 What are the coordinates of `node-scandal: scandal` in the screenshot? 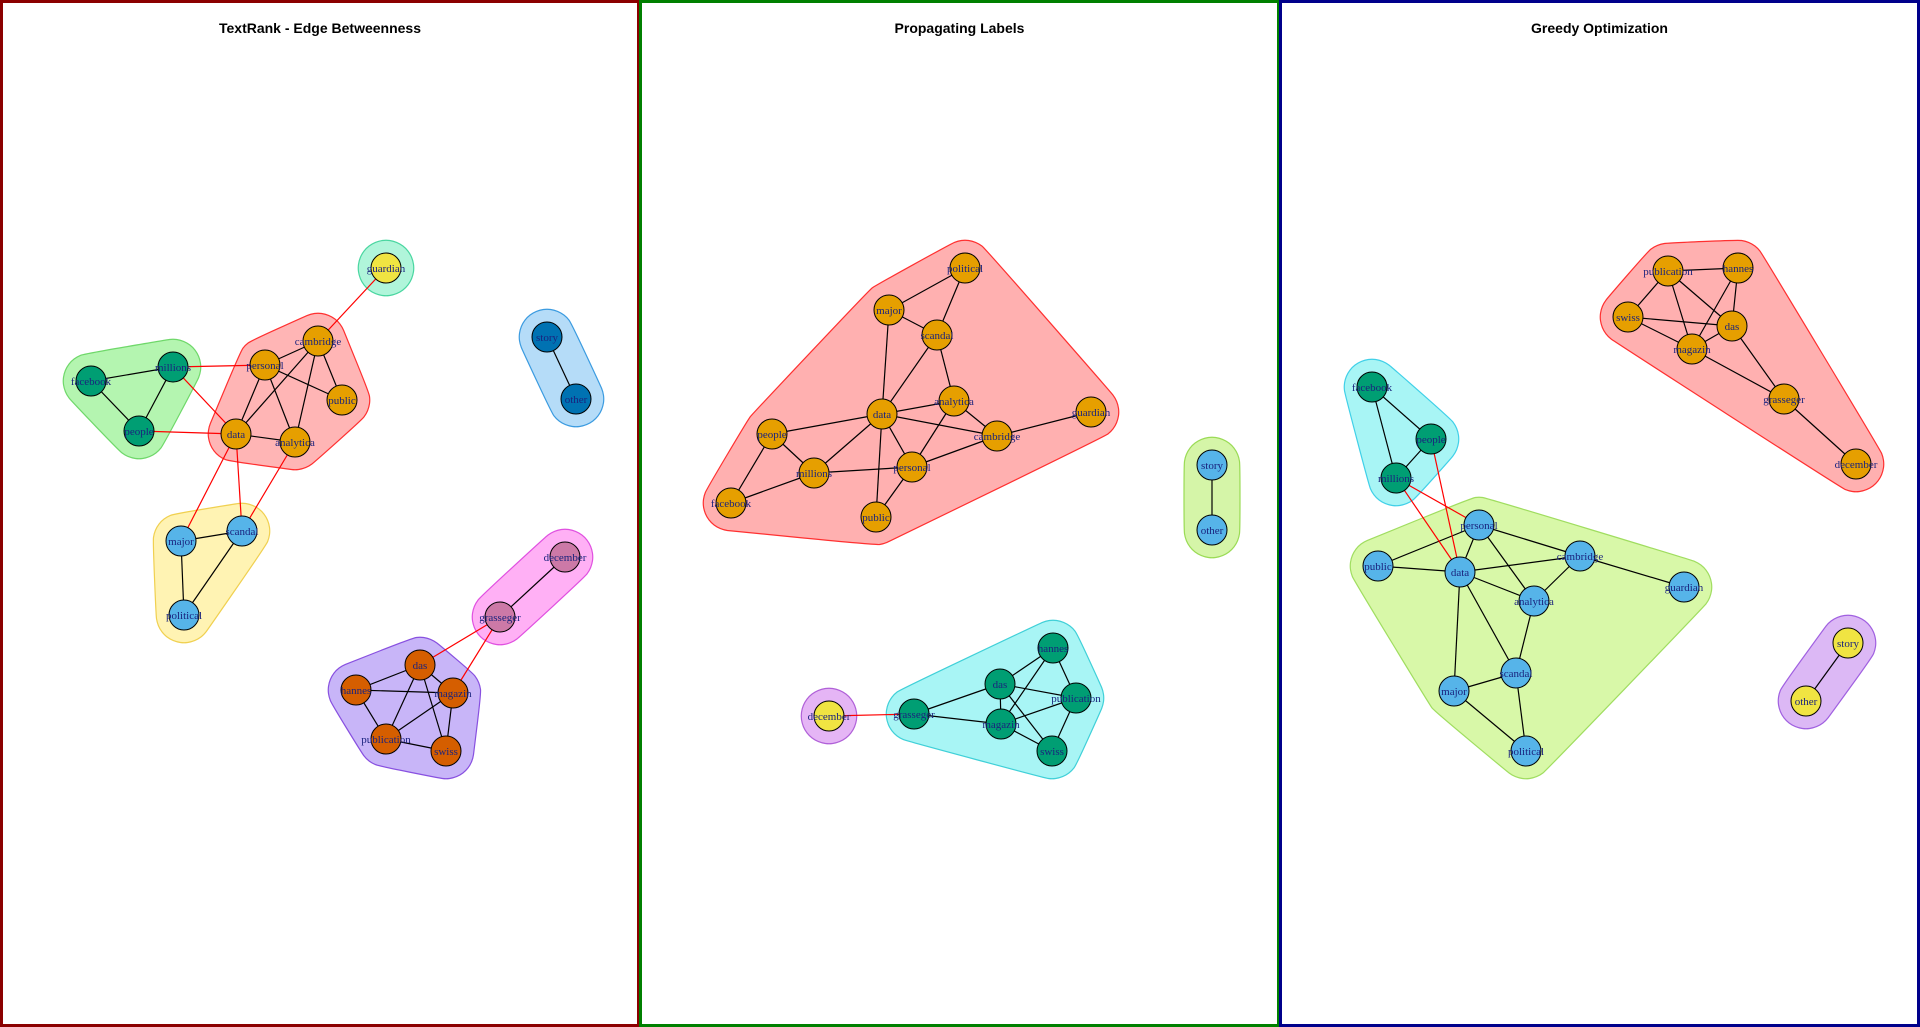 It's located at (937, 335).